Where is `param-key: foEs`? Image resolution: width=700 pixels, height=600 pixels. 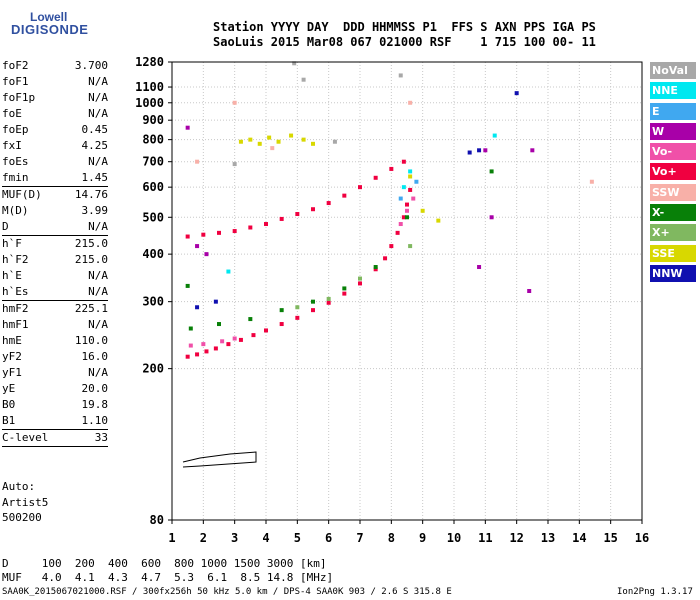 param-key: foEs is located at coordinates (15, 161).